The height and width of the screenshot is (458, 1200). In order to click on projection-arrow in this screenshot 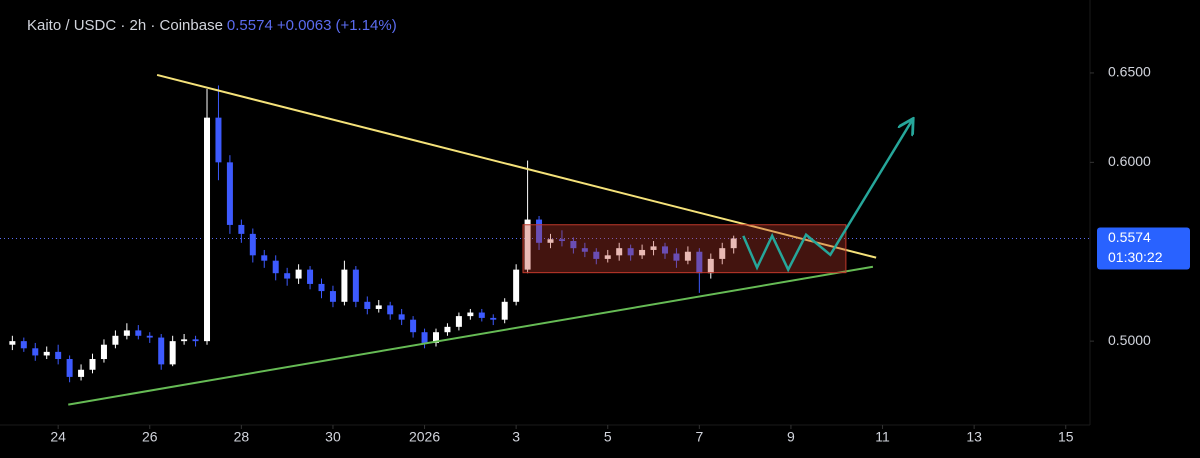, I will do `click(827, 196)`.